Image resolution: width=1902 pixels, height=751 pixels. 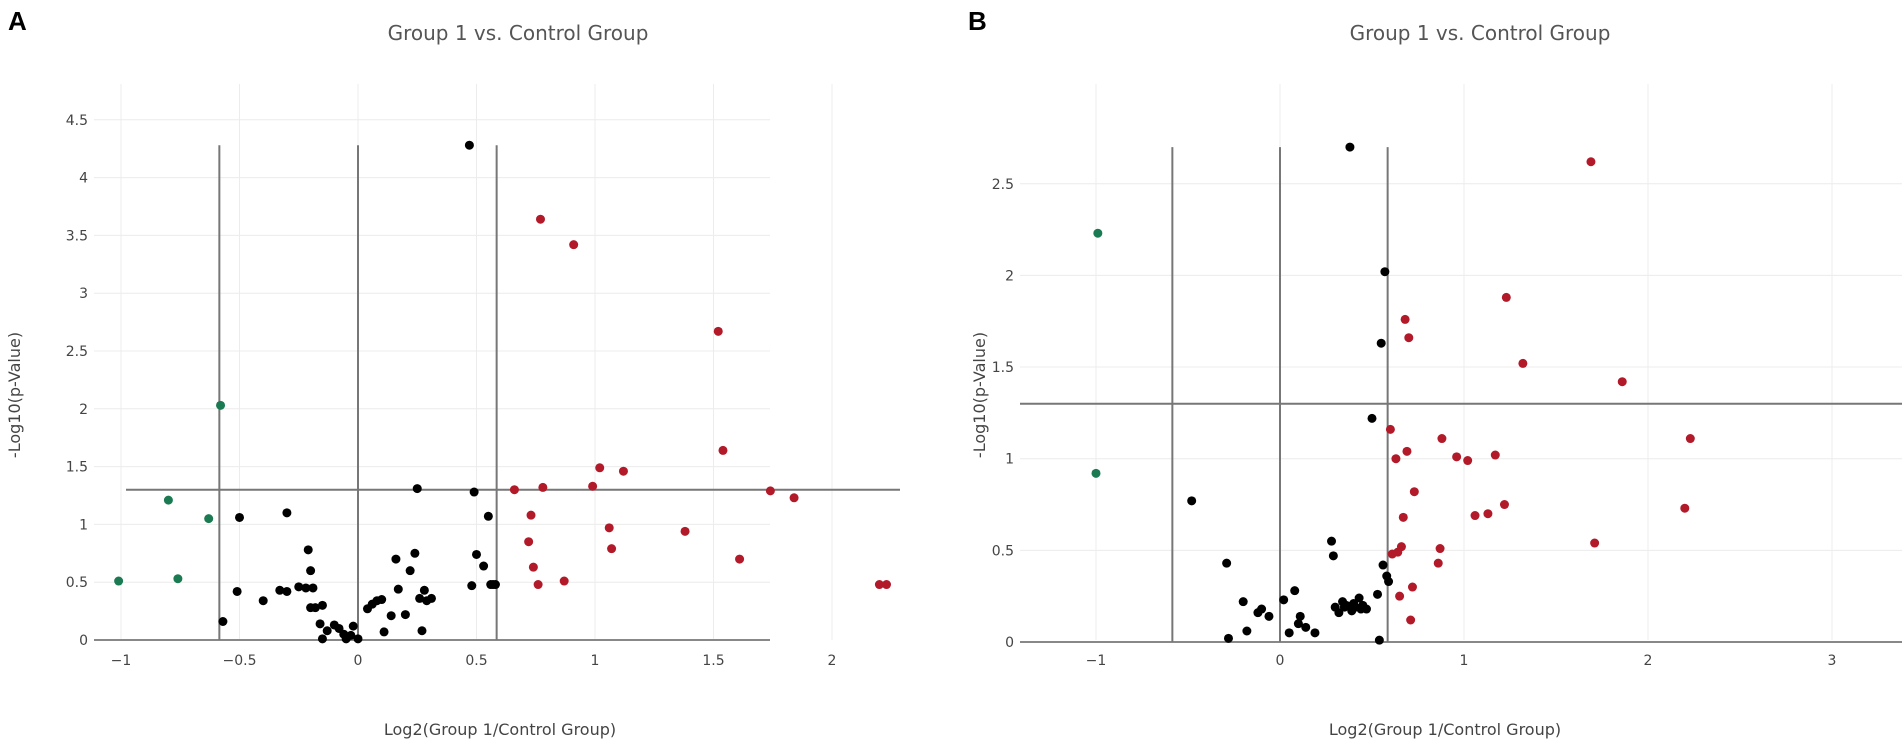 I want to click on panel-a-x-tick-label: −0.5, so click(x=240, y=661).